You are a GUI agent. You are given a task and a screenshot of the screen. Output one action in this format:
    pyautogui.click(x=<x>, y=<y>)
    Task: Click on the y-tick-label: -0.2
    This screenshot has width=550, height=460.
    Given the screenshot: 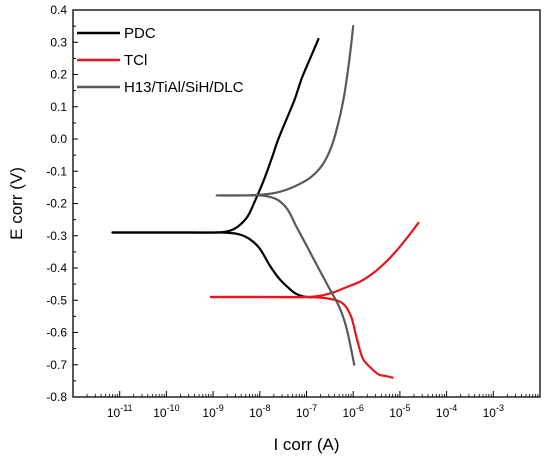 What is the action you would take?
    pyautogui.click(x=56, y=204)
    